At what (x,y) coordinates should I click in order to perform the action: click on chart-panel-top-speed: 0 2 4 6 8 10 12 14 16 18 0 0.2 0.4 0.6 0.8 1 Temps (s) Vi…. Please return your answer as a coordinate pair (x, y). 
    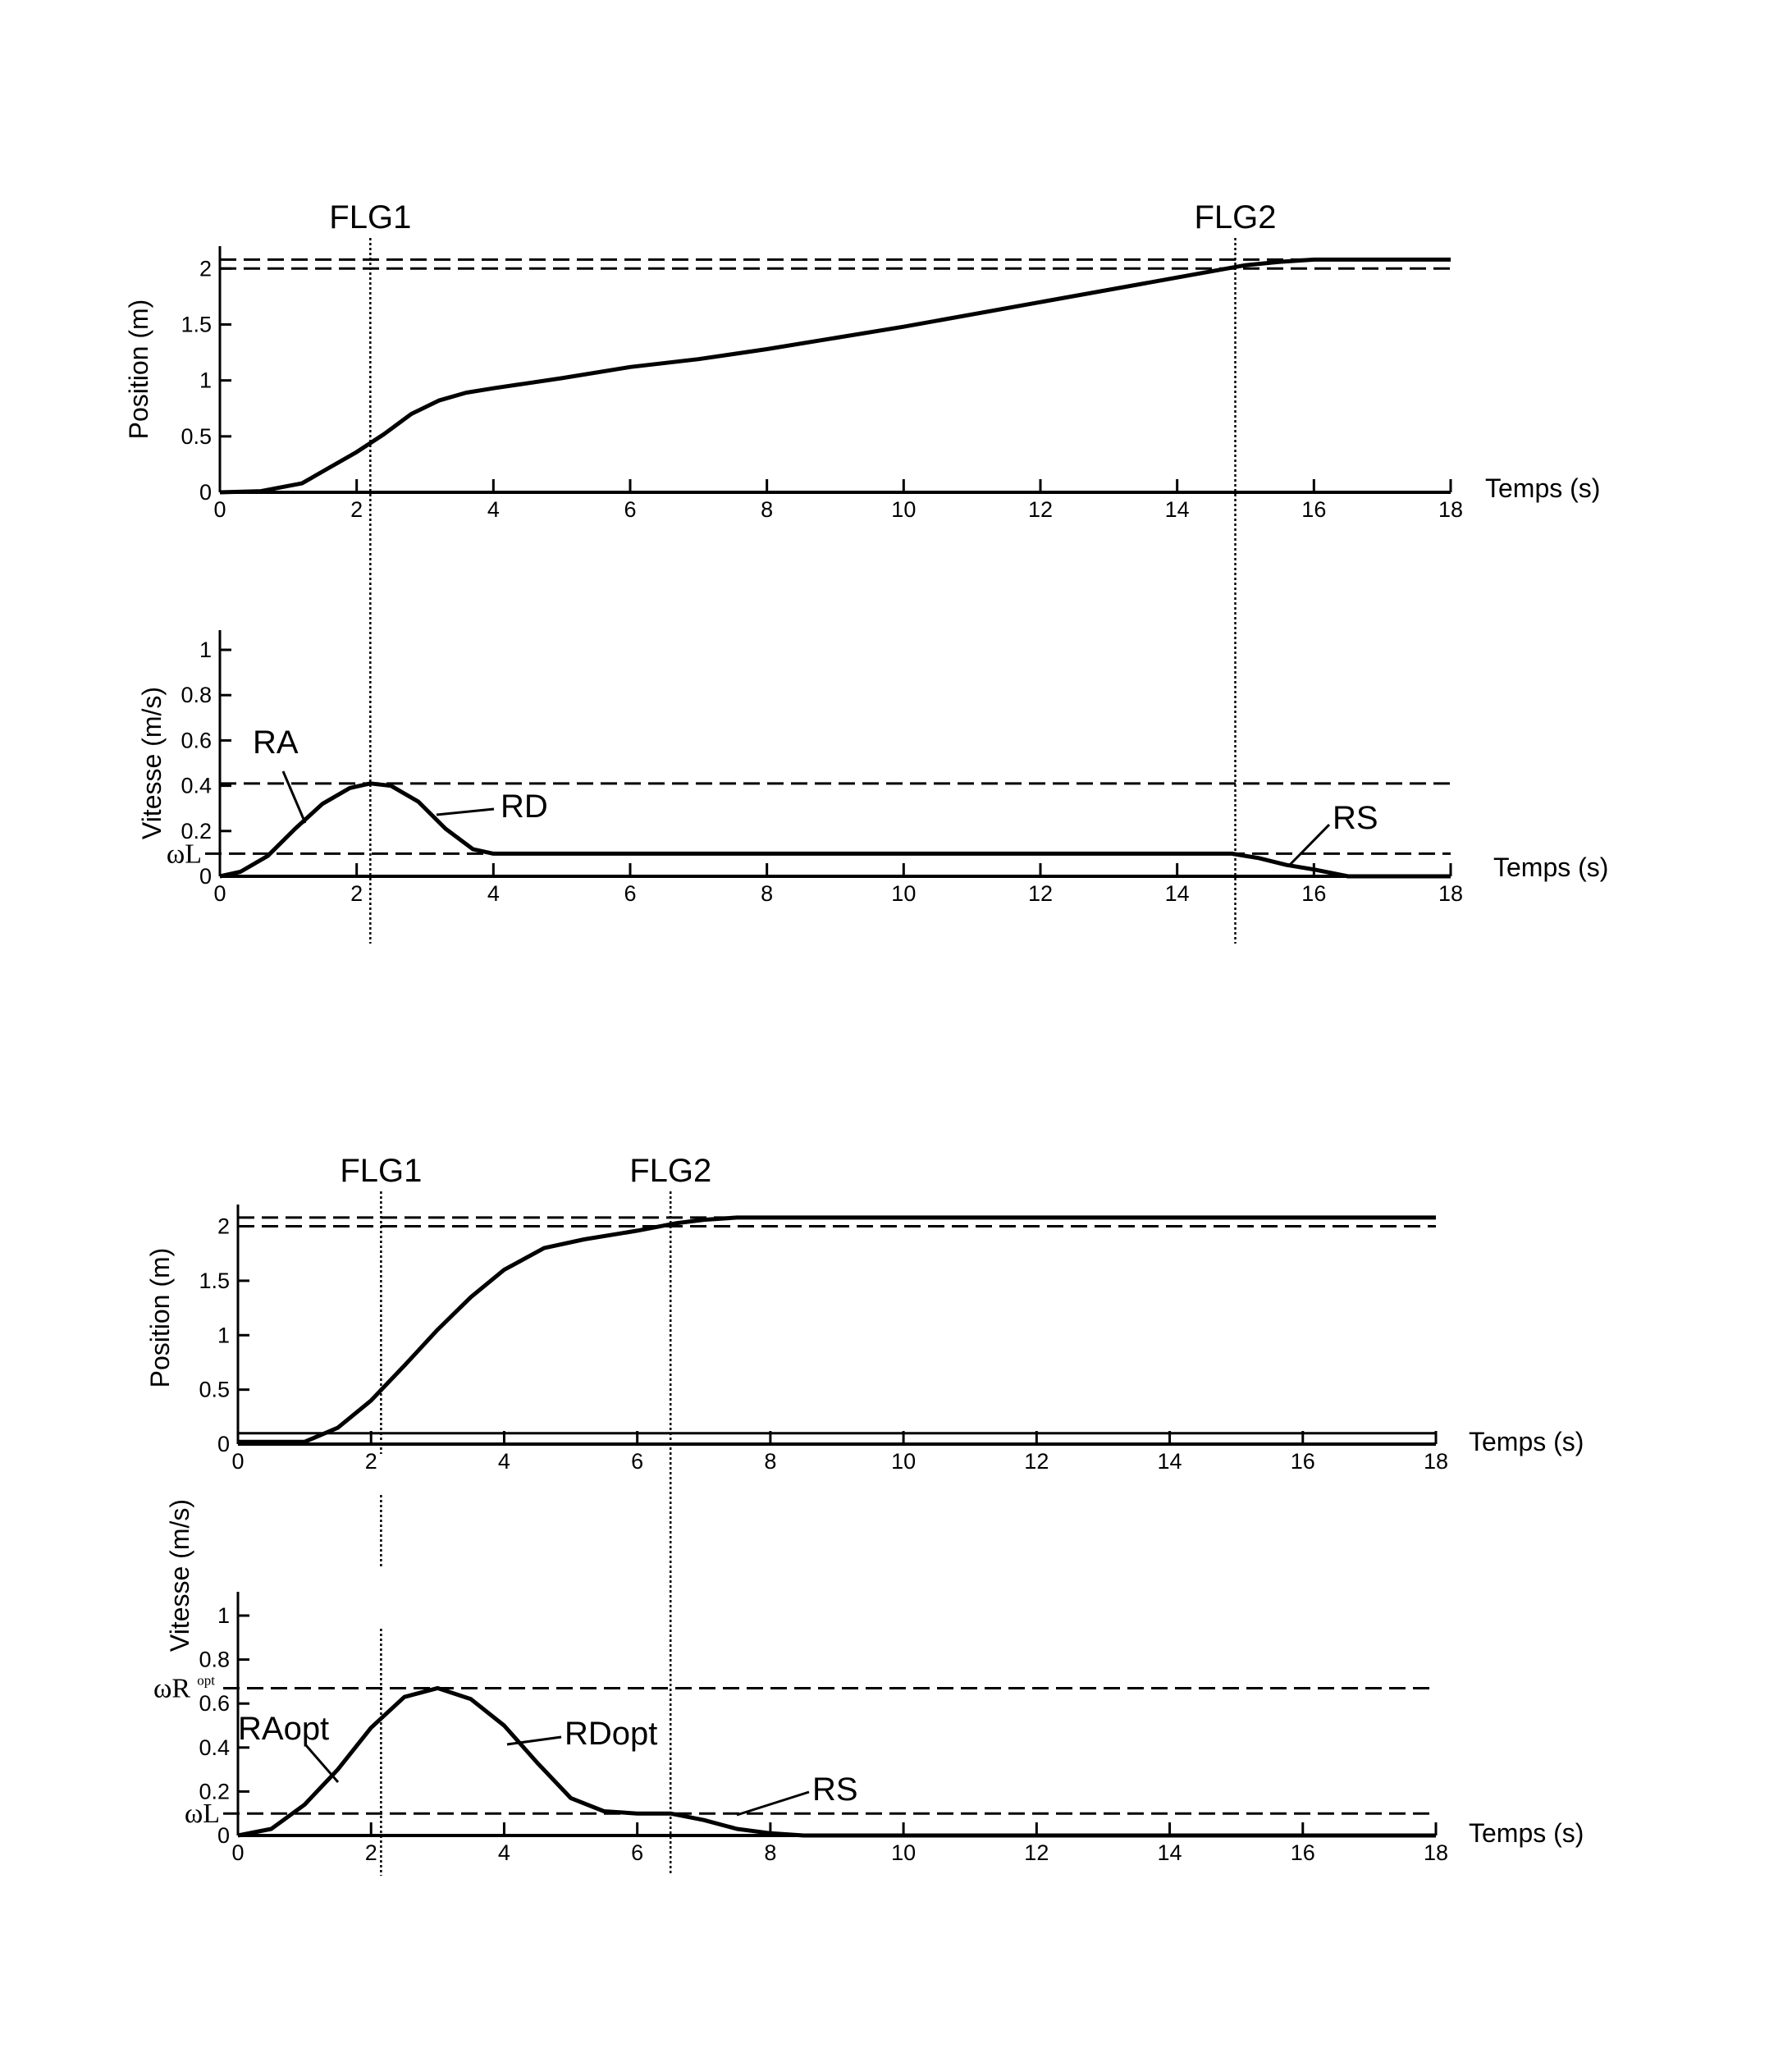
    Looking at the image, I should click on (872, 768).